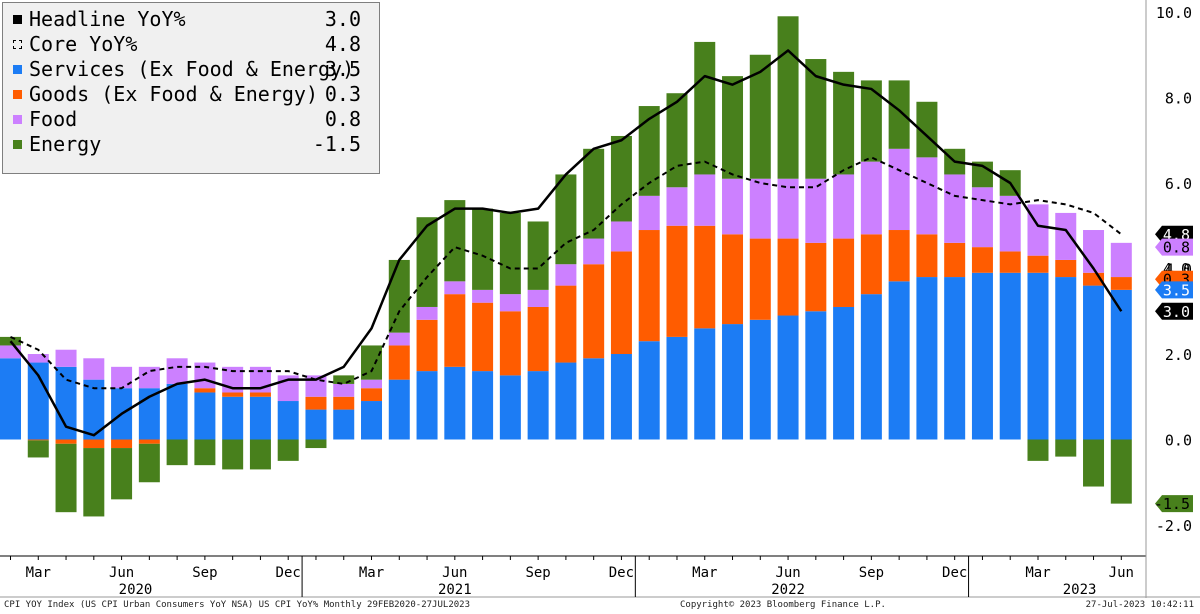  Describe the element at coordinates (1174, 526) in the screenshot. I see `y-tick-label: -2.0` at that location.